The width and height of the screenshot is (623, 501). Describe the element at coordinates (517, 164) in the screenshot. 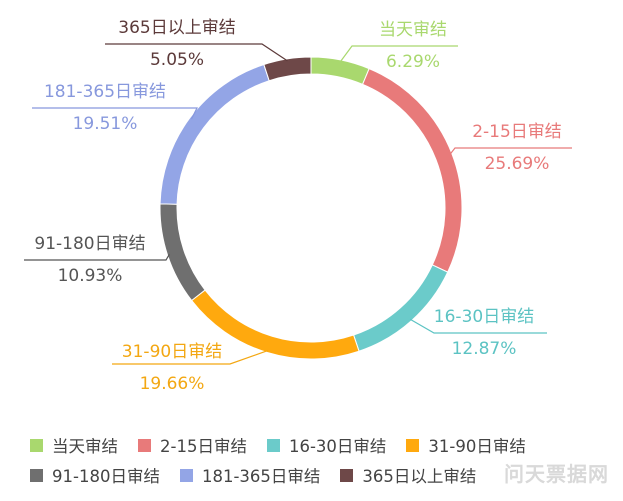

I see `data-label-value: 25.69%` at that location.